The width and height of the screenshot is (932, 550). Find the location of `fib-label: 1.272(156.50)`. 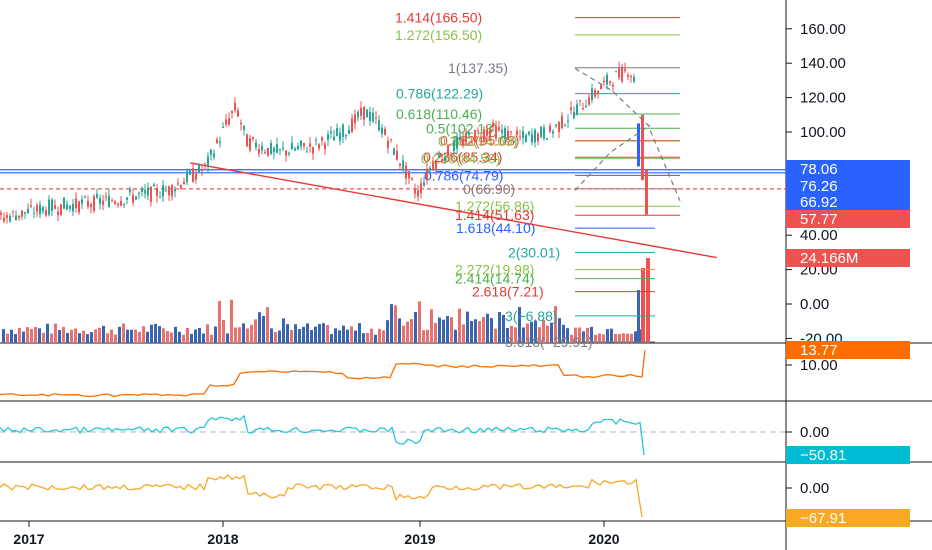

fib-label: 1.272(156.50) is located at coordinates (438, 35).